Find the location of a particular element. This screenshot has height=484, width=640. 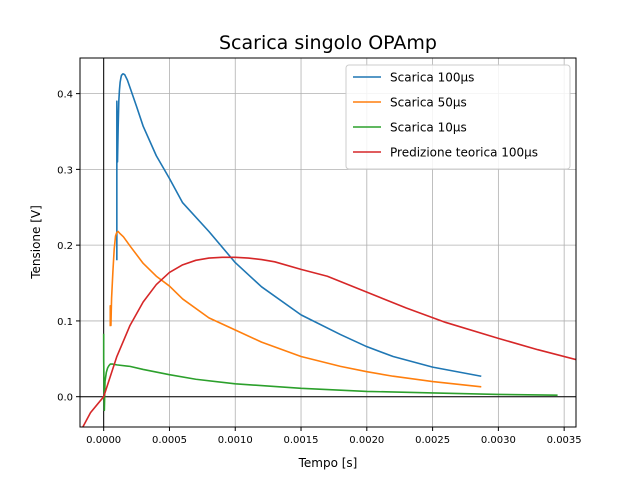

x-axis-label: Tempo [s] is located at coordinates (328, 463).